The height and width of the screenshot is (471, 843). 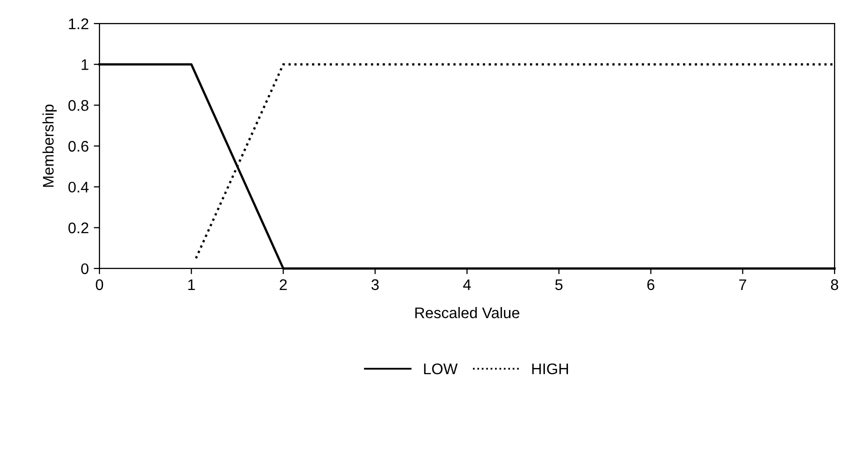 I want to click on x-tick-label: 2, so click(x=283, y=284).